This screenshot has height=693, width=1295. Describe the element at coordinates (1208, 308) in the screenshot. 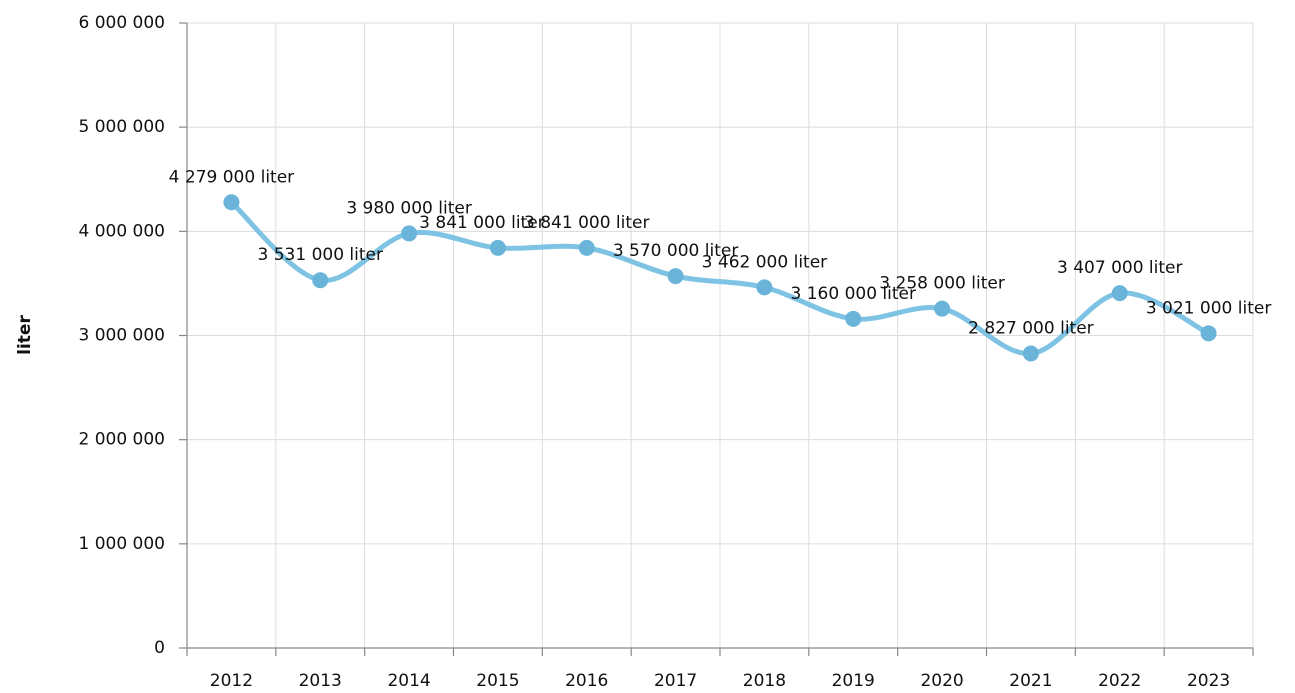

I see `data-label: 3 021 000 liter` at that location.